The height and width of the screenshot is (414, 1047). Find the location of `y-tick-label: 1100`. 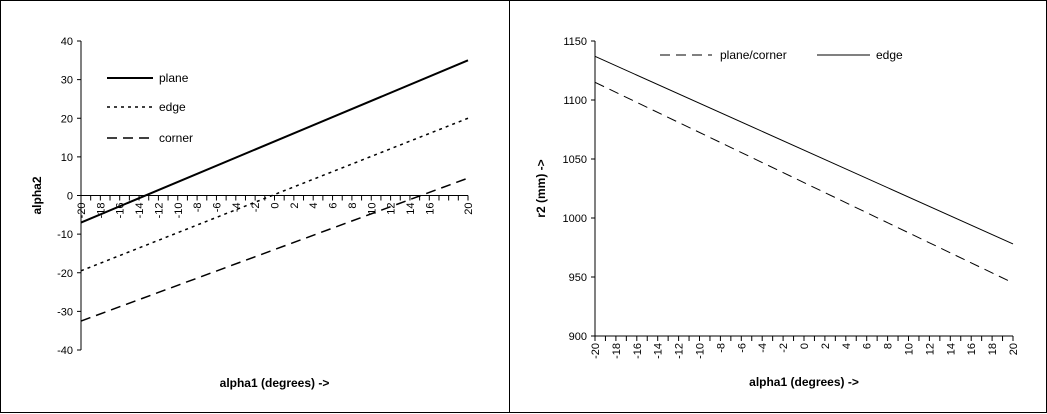

y-tick-label: 1100 is located at coordinates (575, 101).